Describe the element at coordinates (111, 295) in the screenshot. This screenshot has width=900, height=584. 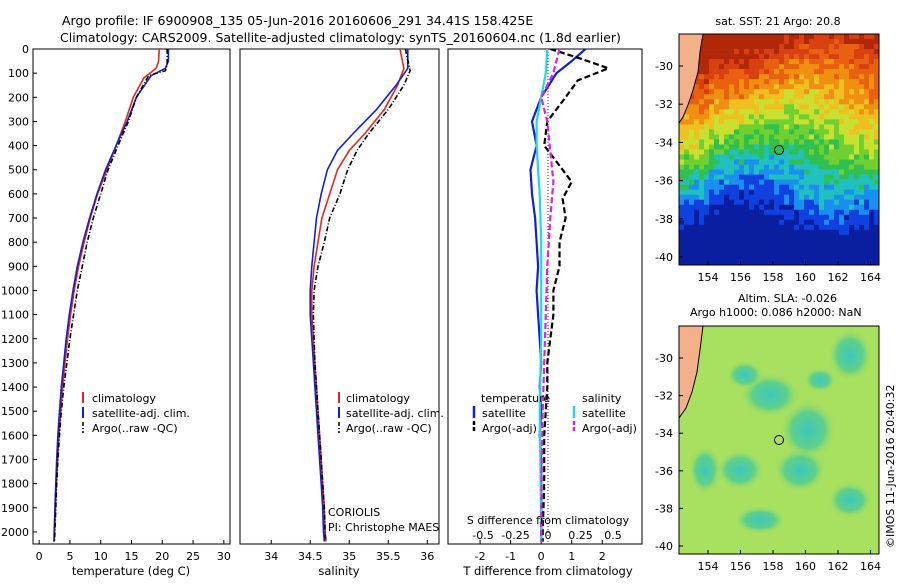
I see `temperature-series` at that location.